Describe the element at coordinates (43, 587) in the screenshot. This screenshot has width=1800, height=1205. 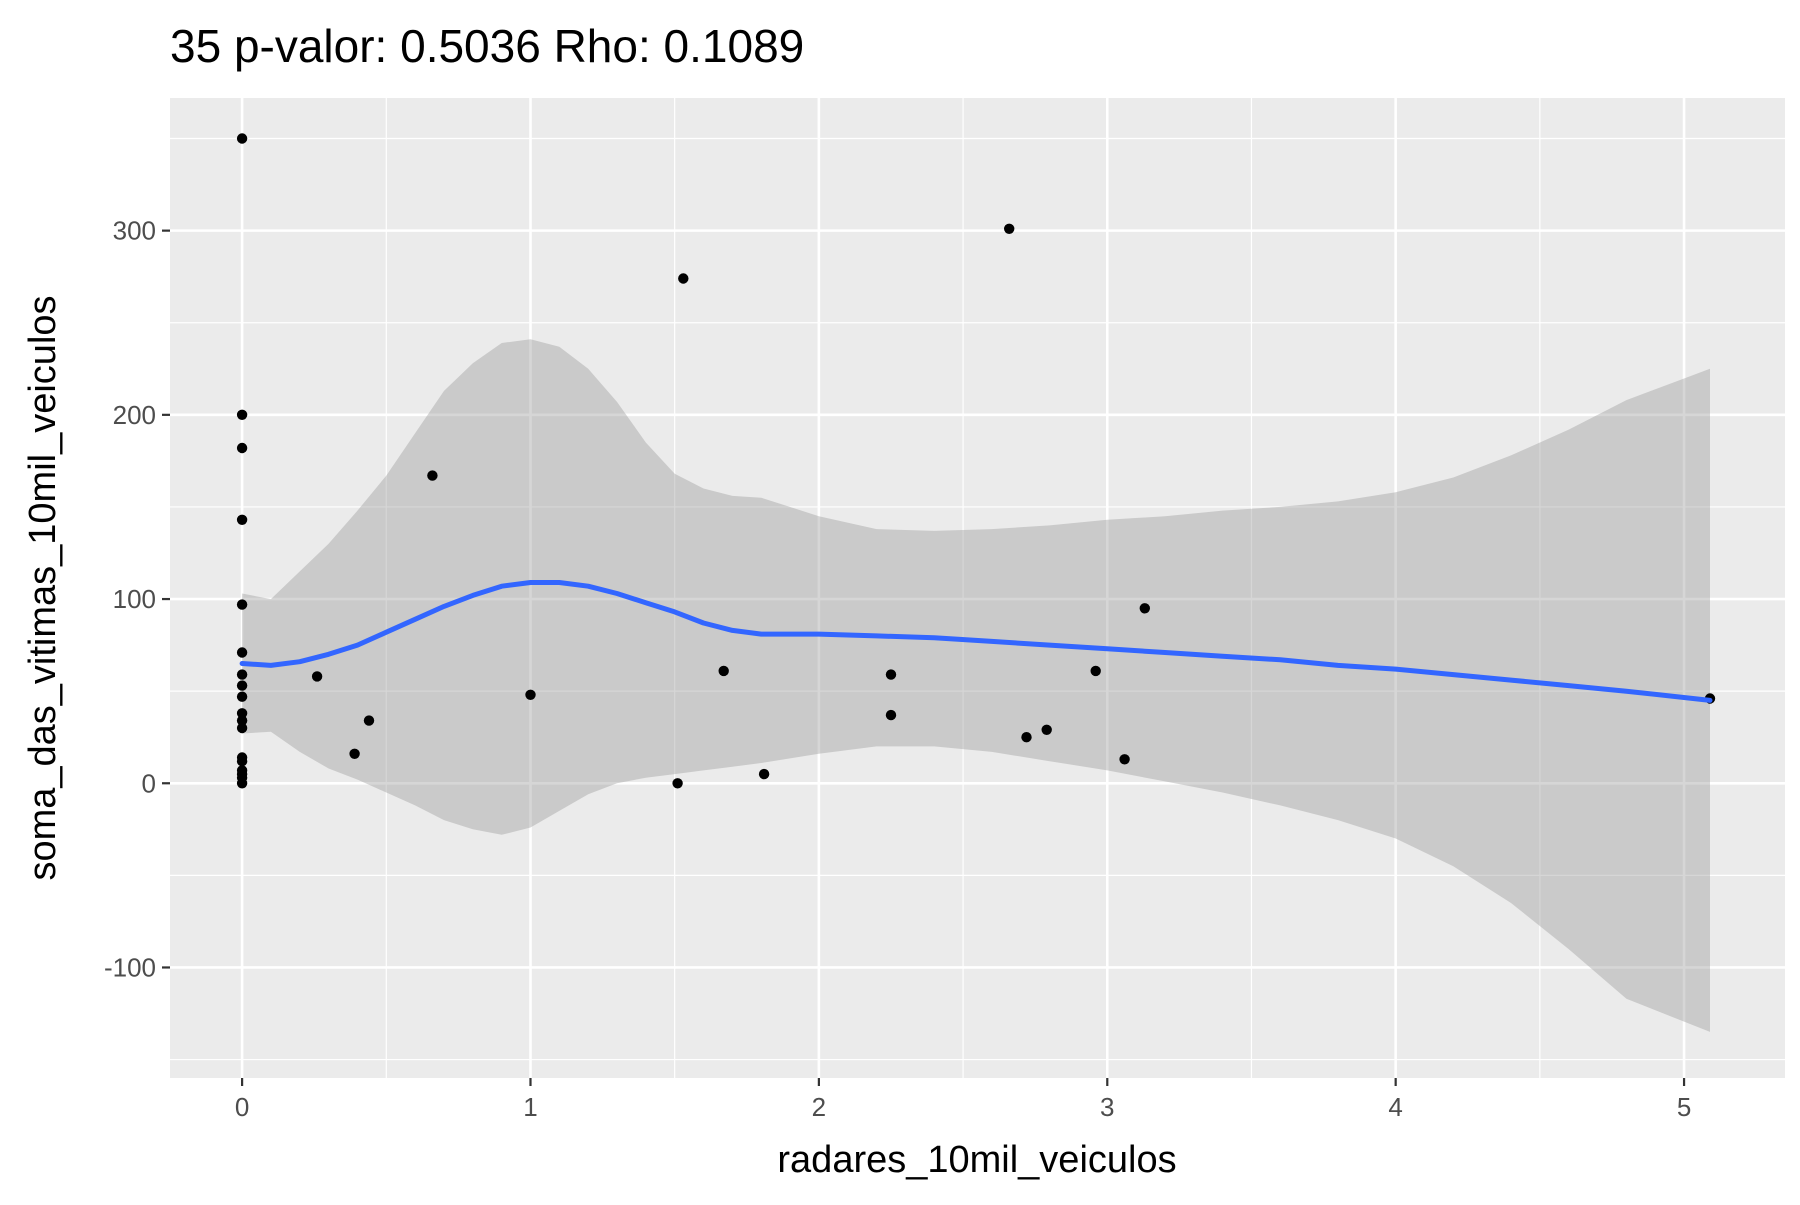
I see `y-axis-title: soma_das_vitimas_10mil_veiculos` at that location.